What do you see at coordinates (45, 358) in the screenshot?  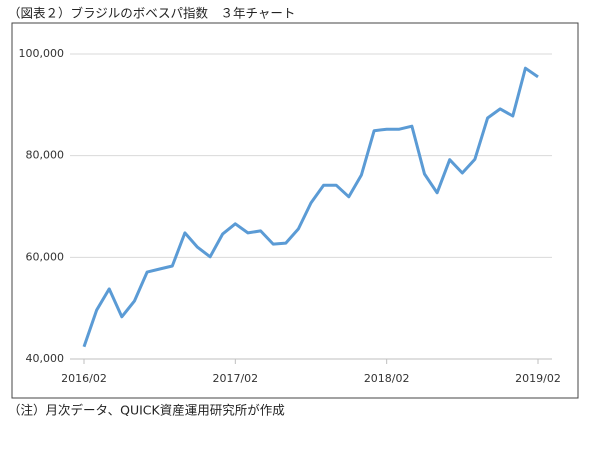 I see `y-tick-label: 40,000` at bounding box center [45, 358].